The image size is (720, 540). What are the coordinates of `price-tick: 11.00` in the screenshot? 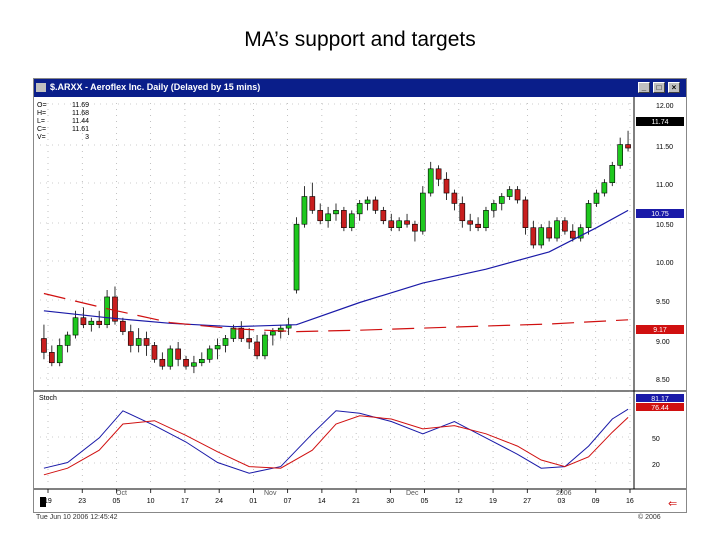 It's located at (664, 185).